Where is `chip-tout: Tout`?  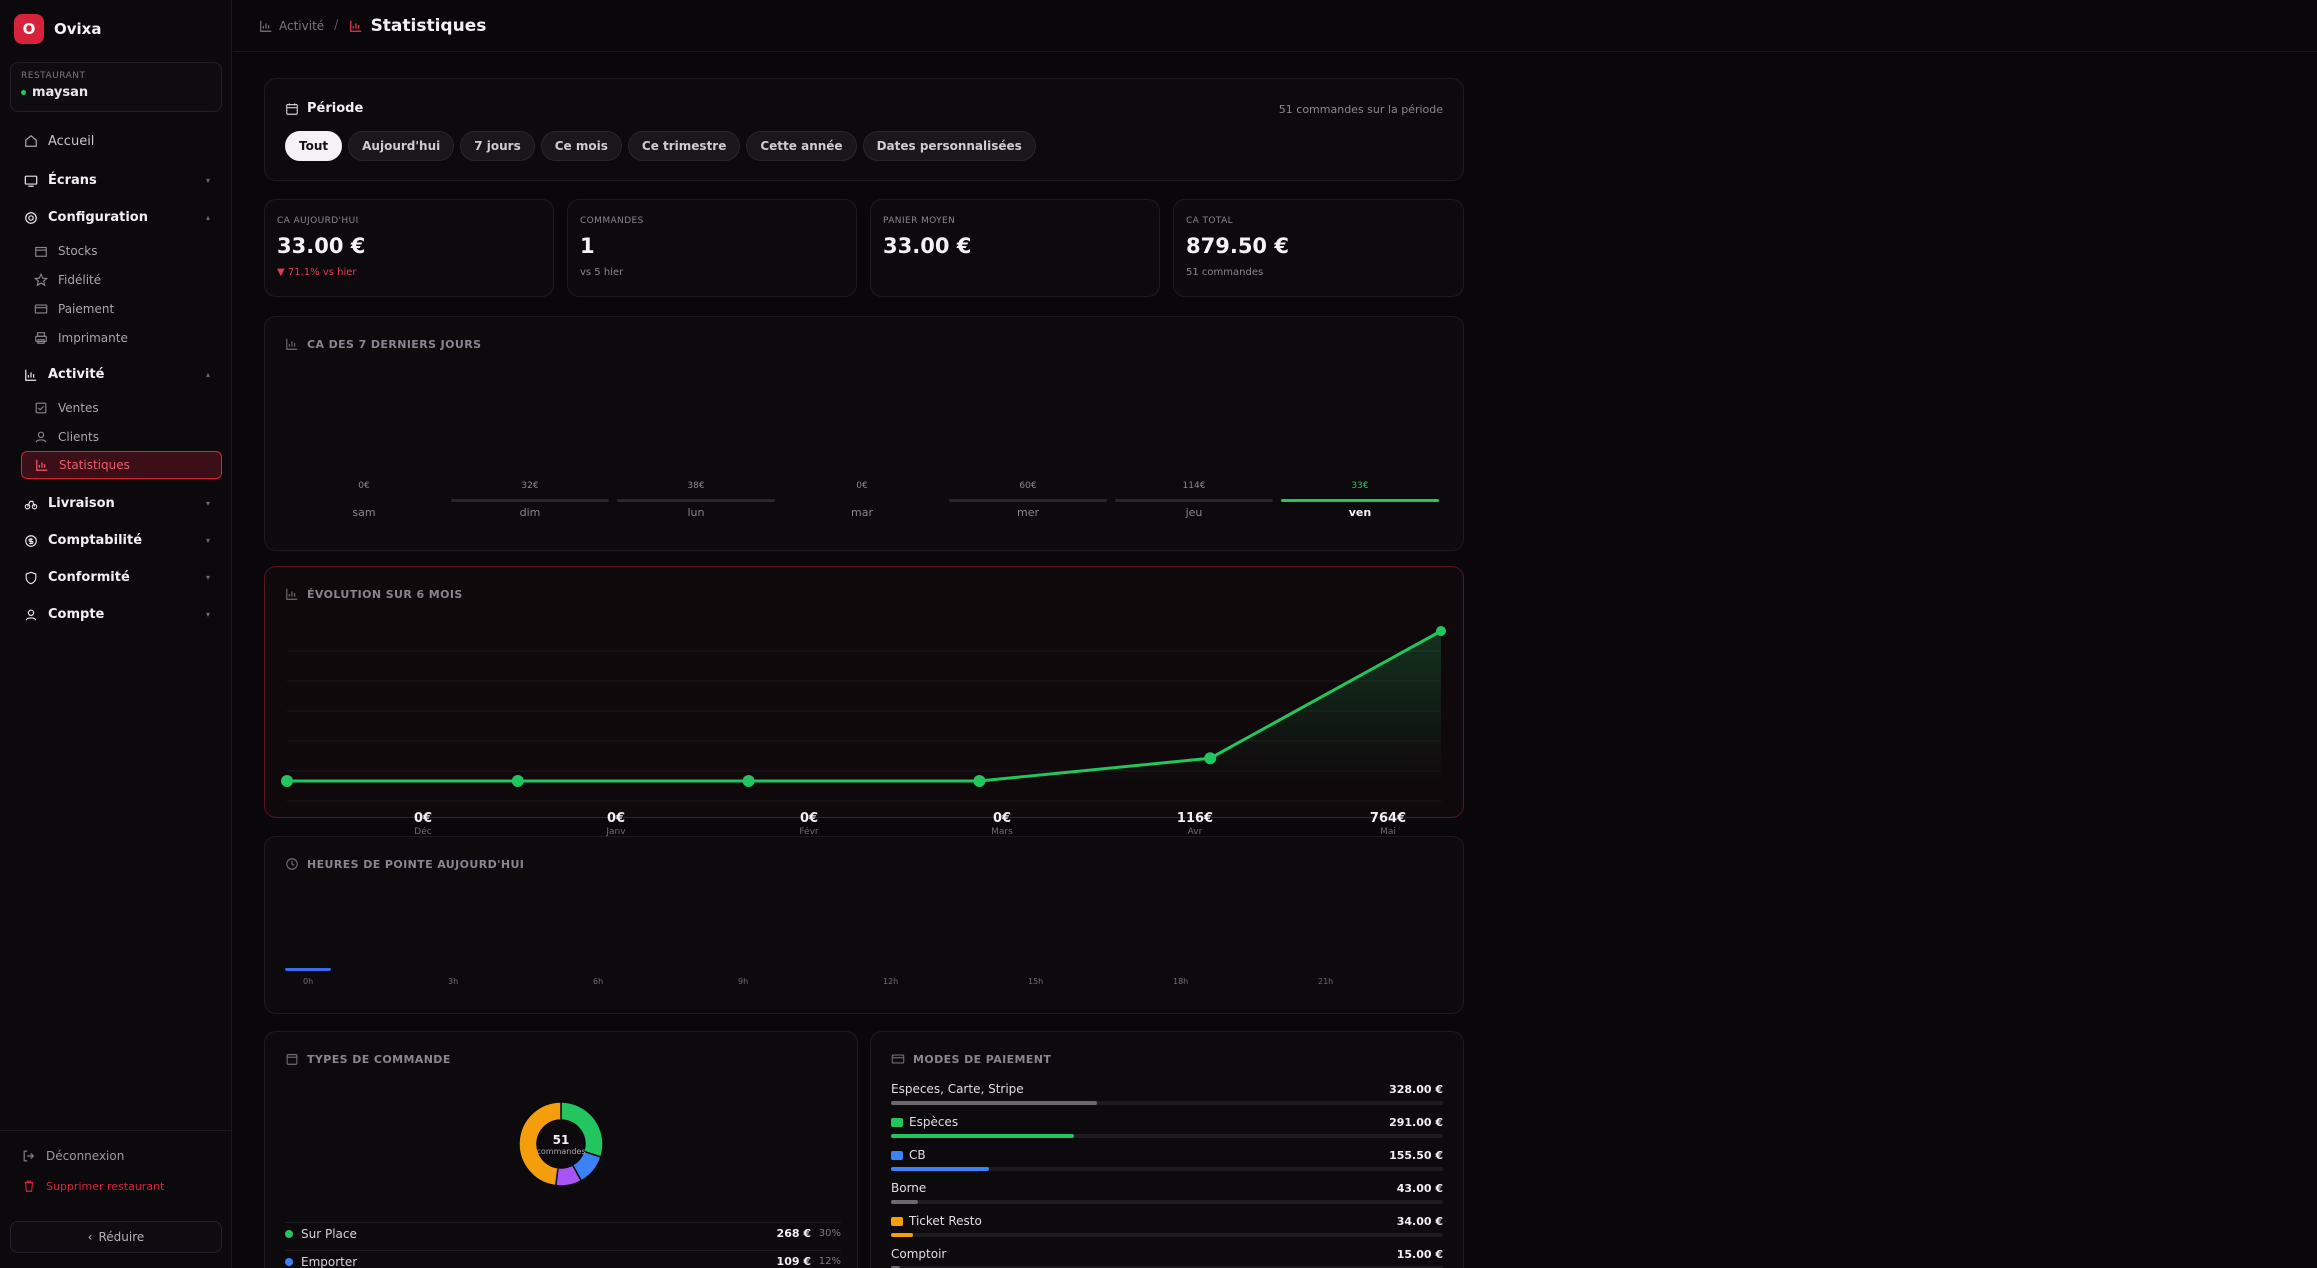
chip-tout: Tout is located at coordinates (314, 146).